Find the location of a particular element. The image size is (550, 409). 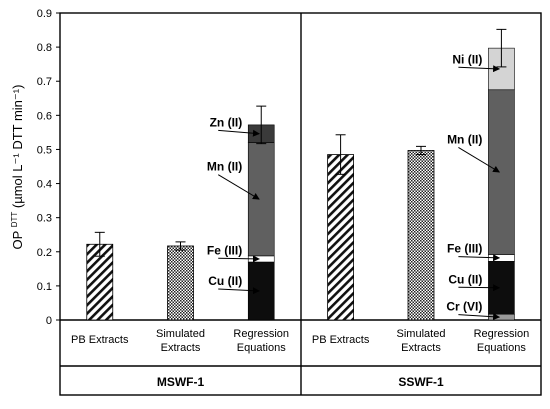

annotation-label: Ni (II) is located at coordinates (467, 59).